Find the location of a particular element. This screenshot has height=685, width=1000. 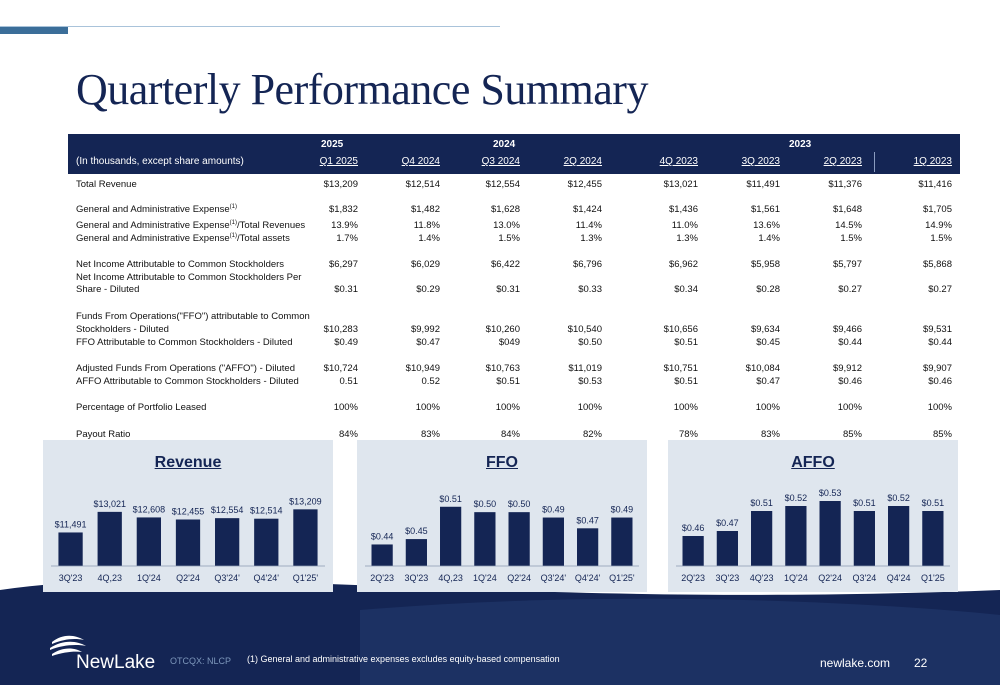

table-cell: $9,912 is located at coordinates (847, 368).